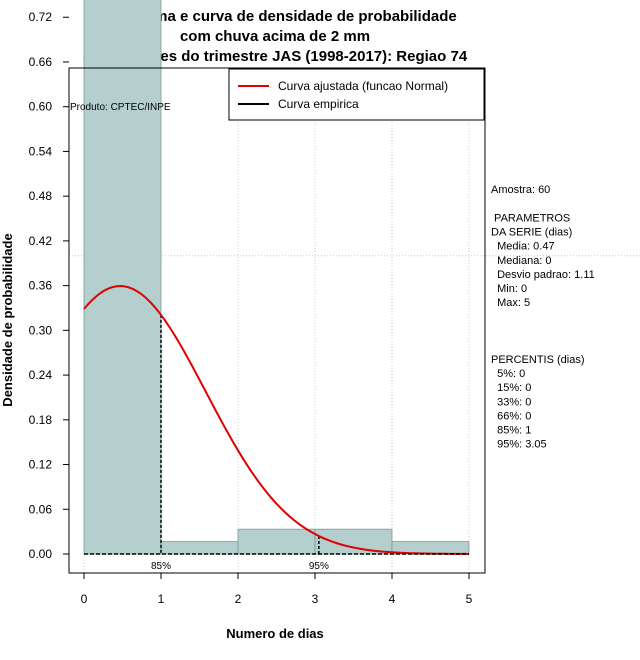  I want to click on stat-line: Min: 0, so click(509, 289).